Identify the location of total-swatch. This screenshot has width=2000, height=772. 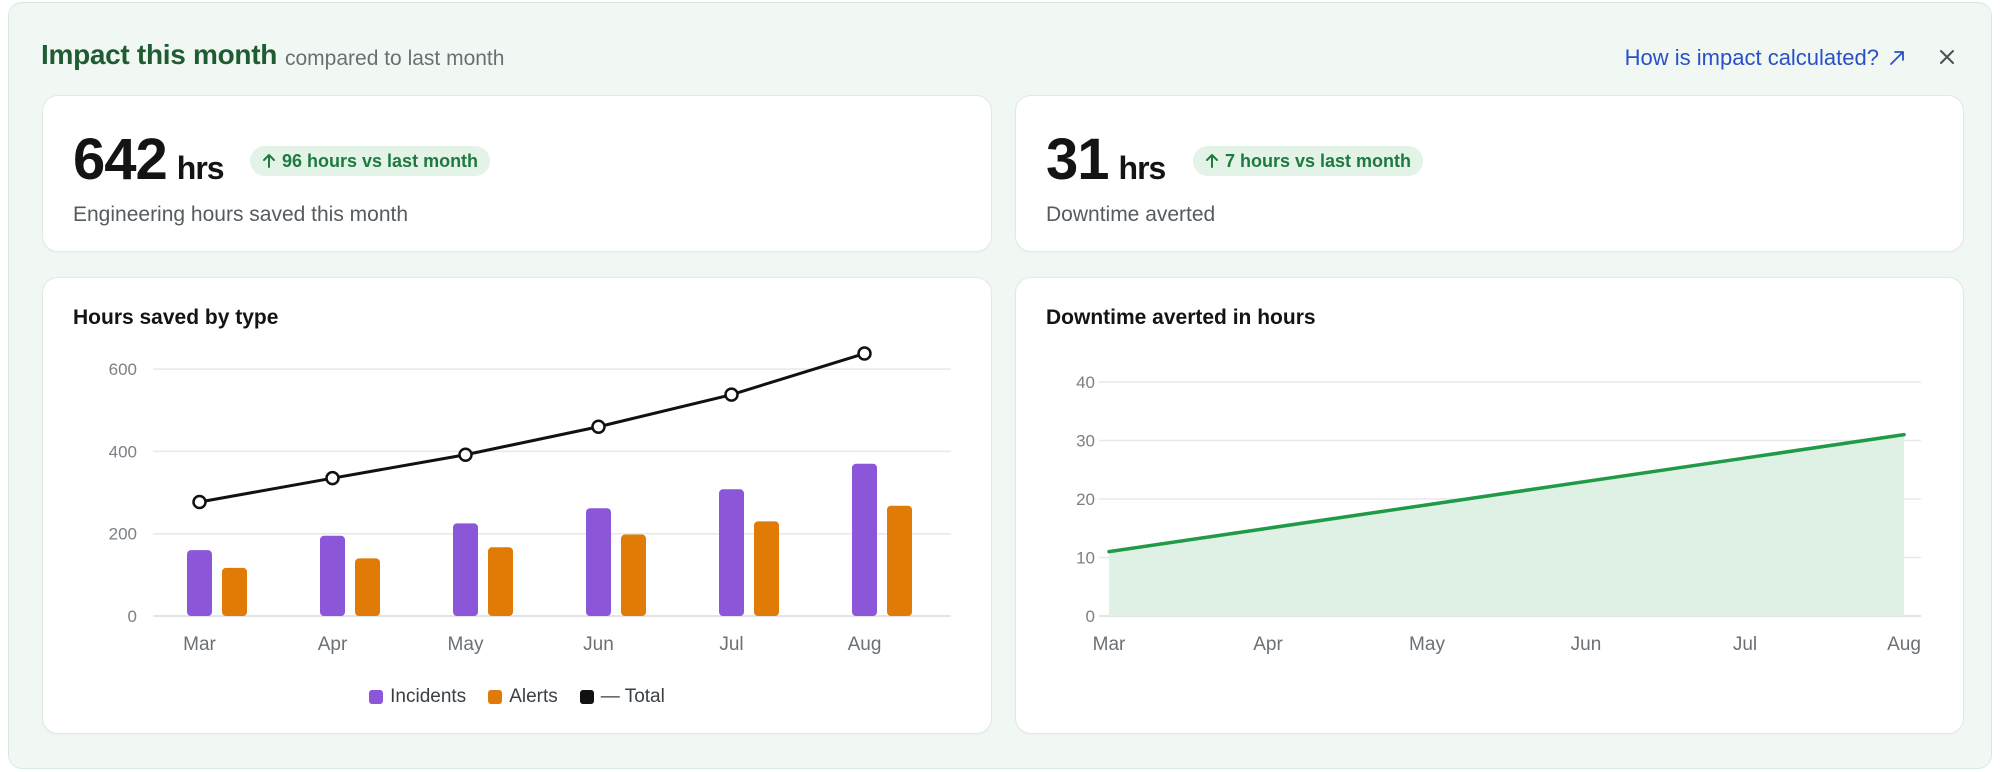
(586, 697).